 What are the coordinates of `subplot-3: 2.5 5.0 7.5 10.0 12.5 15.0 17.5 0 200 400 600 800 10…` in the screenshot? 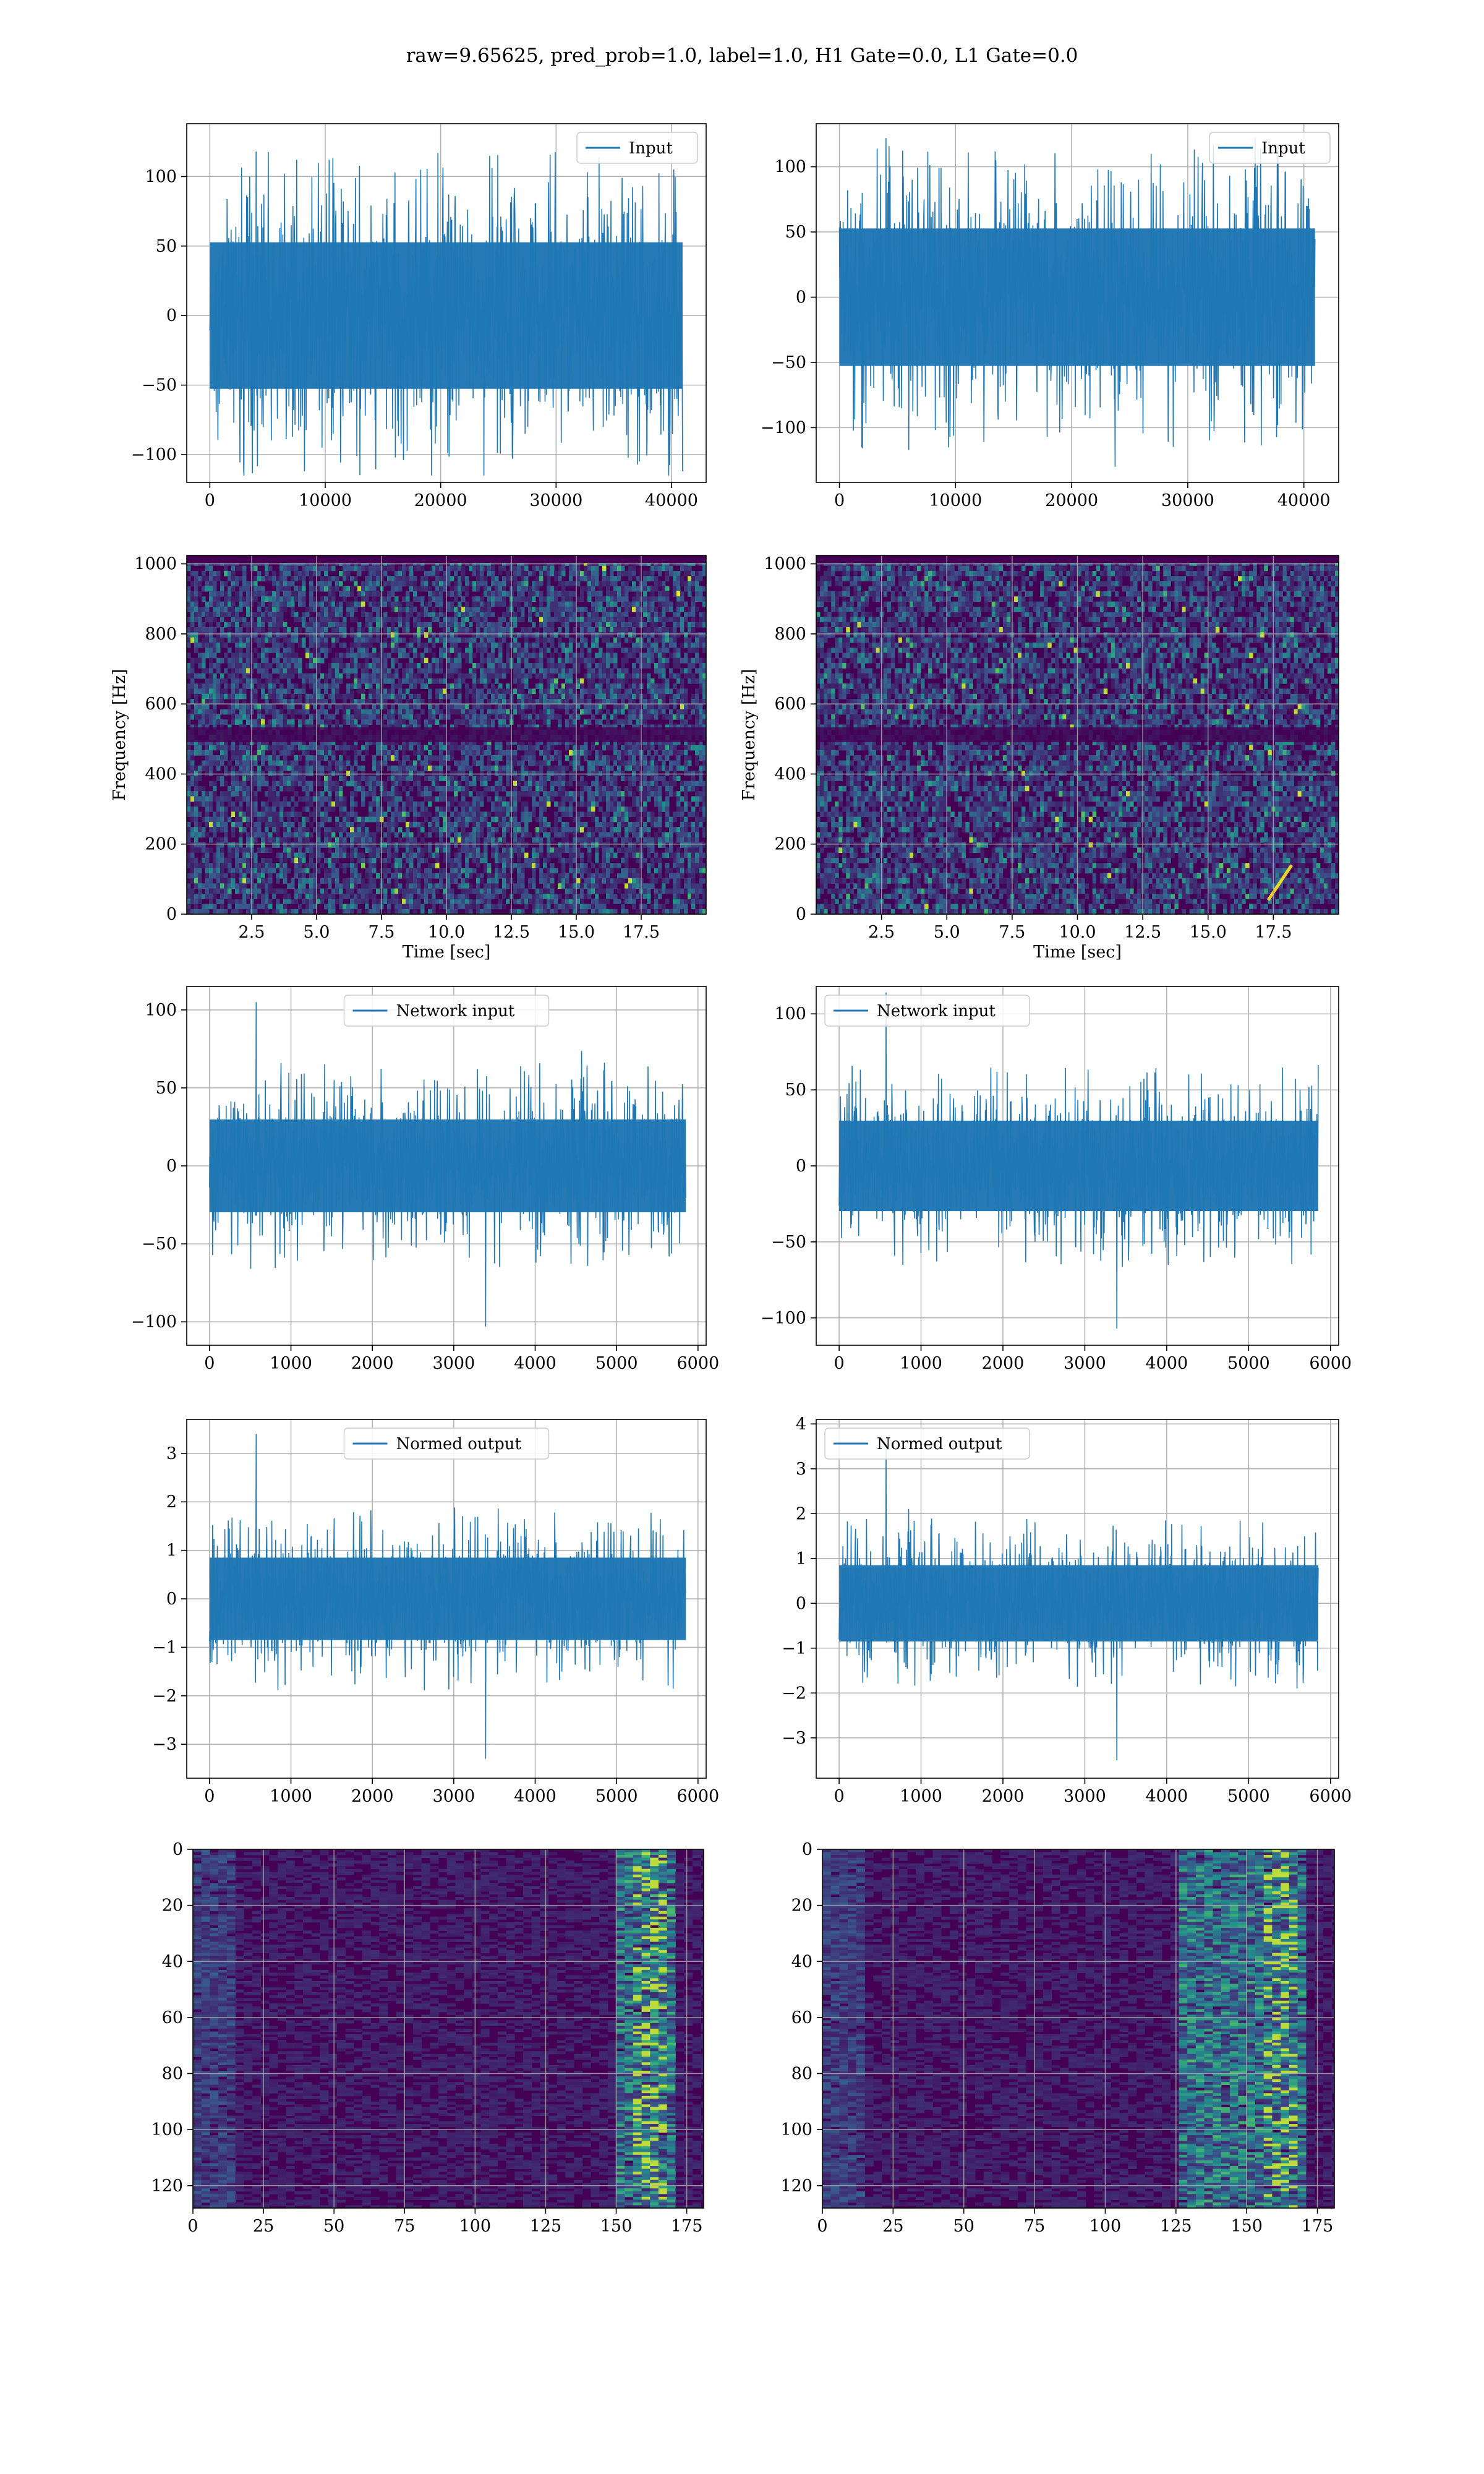 It's located at (408, 759).